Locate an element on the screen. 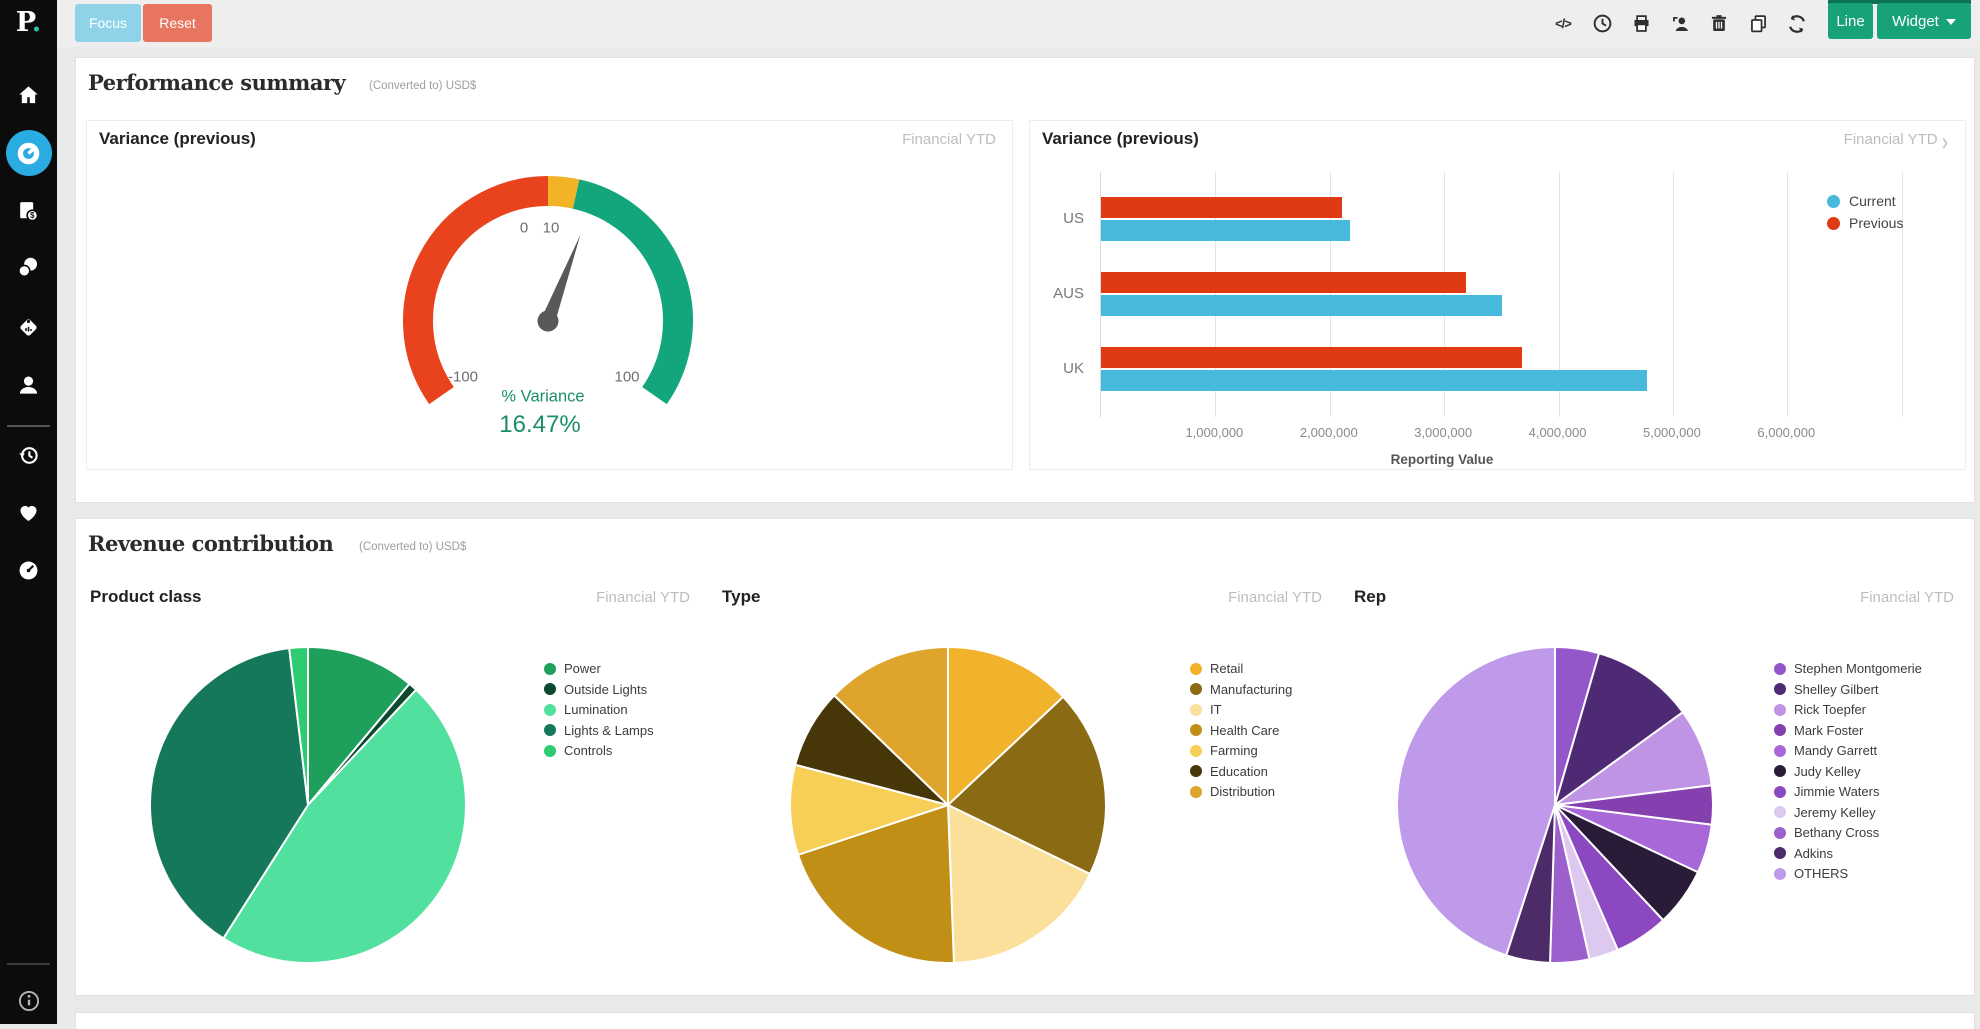  legend-item-lumination: Lumination is located at coordinates (599, 709).